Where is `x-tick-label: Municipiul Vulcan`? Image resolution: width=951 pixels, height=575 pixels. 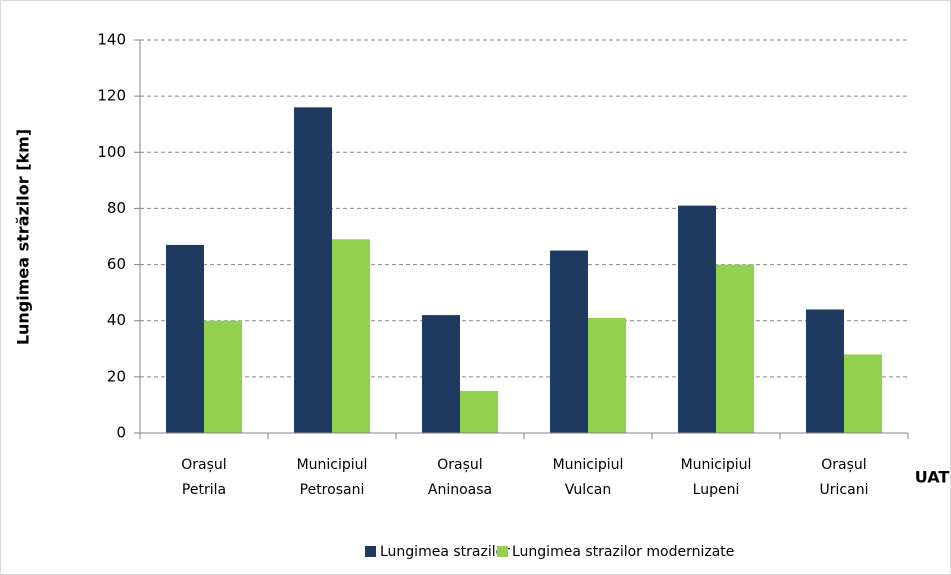 x-tick-label: Municipiul Vulcan is located at coordinates (588, 477).